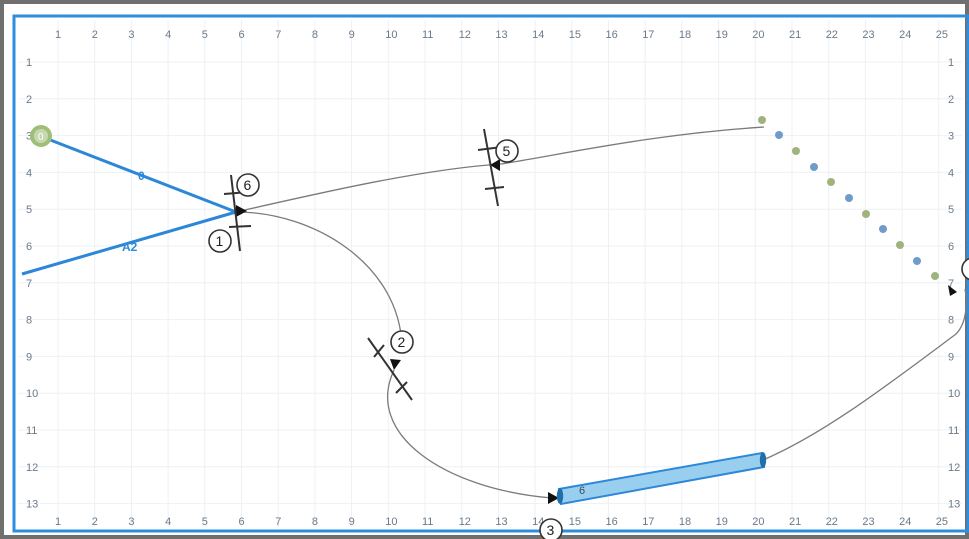 The height and width of the screenshot is (539, 969). Describe the element at coordinates (905, 35) in the screenshot. I see `top-ruler-label: 24` at that location.